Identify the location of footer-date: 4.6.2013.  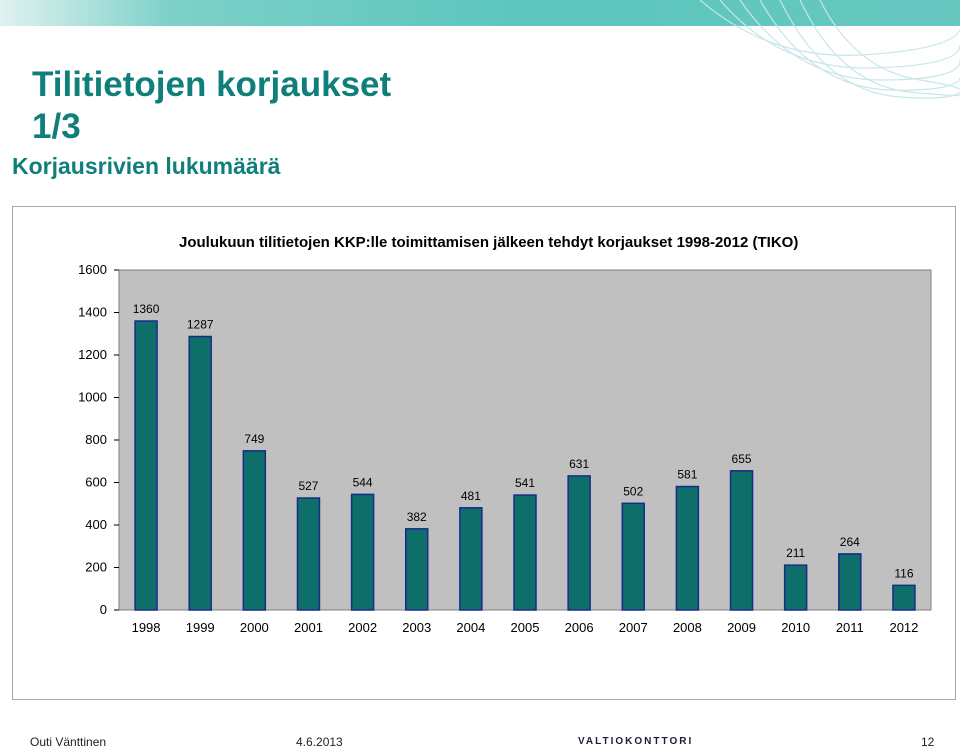
(319, 742).